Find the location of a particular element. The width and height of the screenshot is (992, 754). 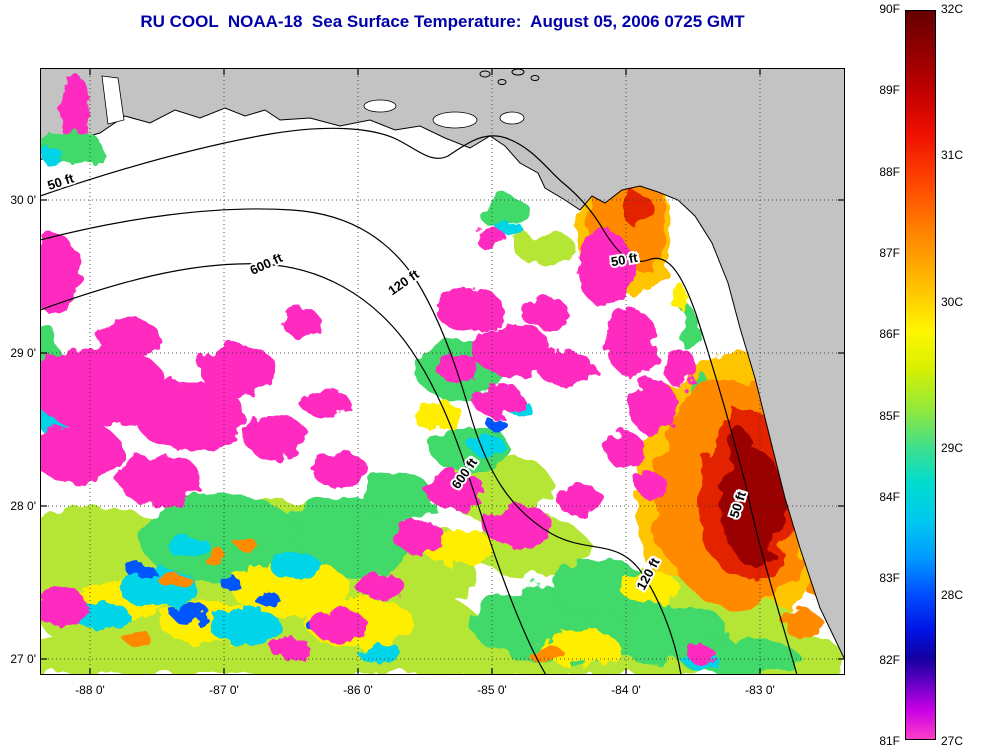

y-tick-30: 30 0' is located at coordinates (23, 200).